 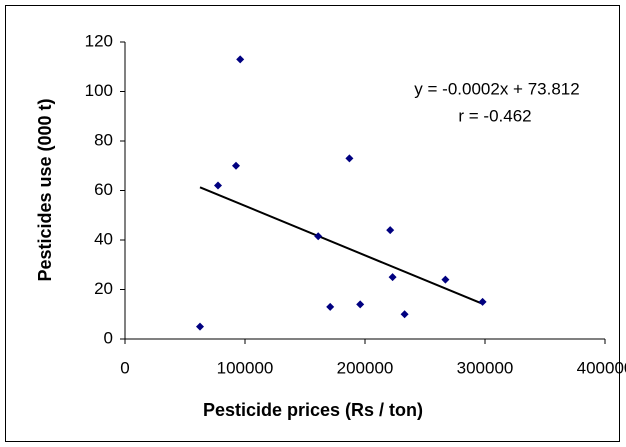 What do you see at coordinates (313, 410) in the screenshot?
I see `x-axis-title: Pesticide prices (Rs / ton)` at bounding box center [313, 410].